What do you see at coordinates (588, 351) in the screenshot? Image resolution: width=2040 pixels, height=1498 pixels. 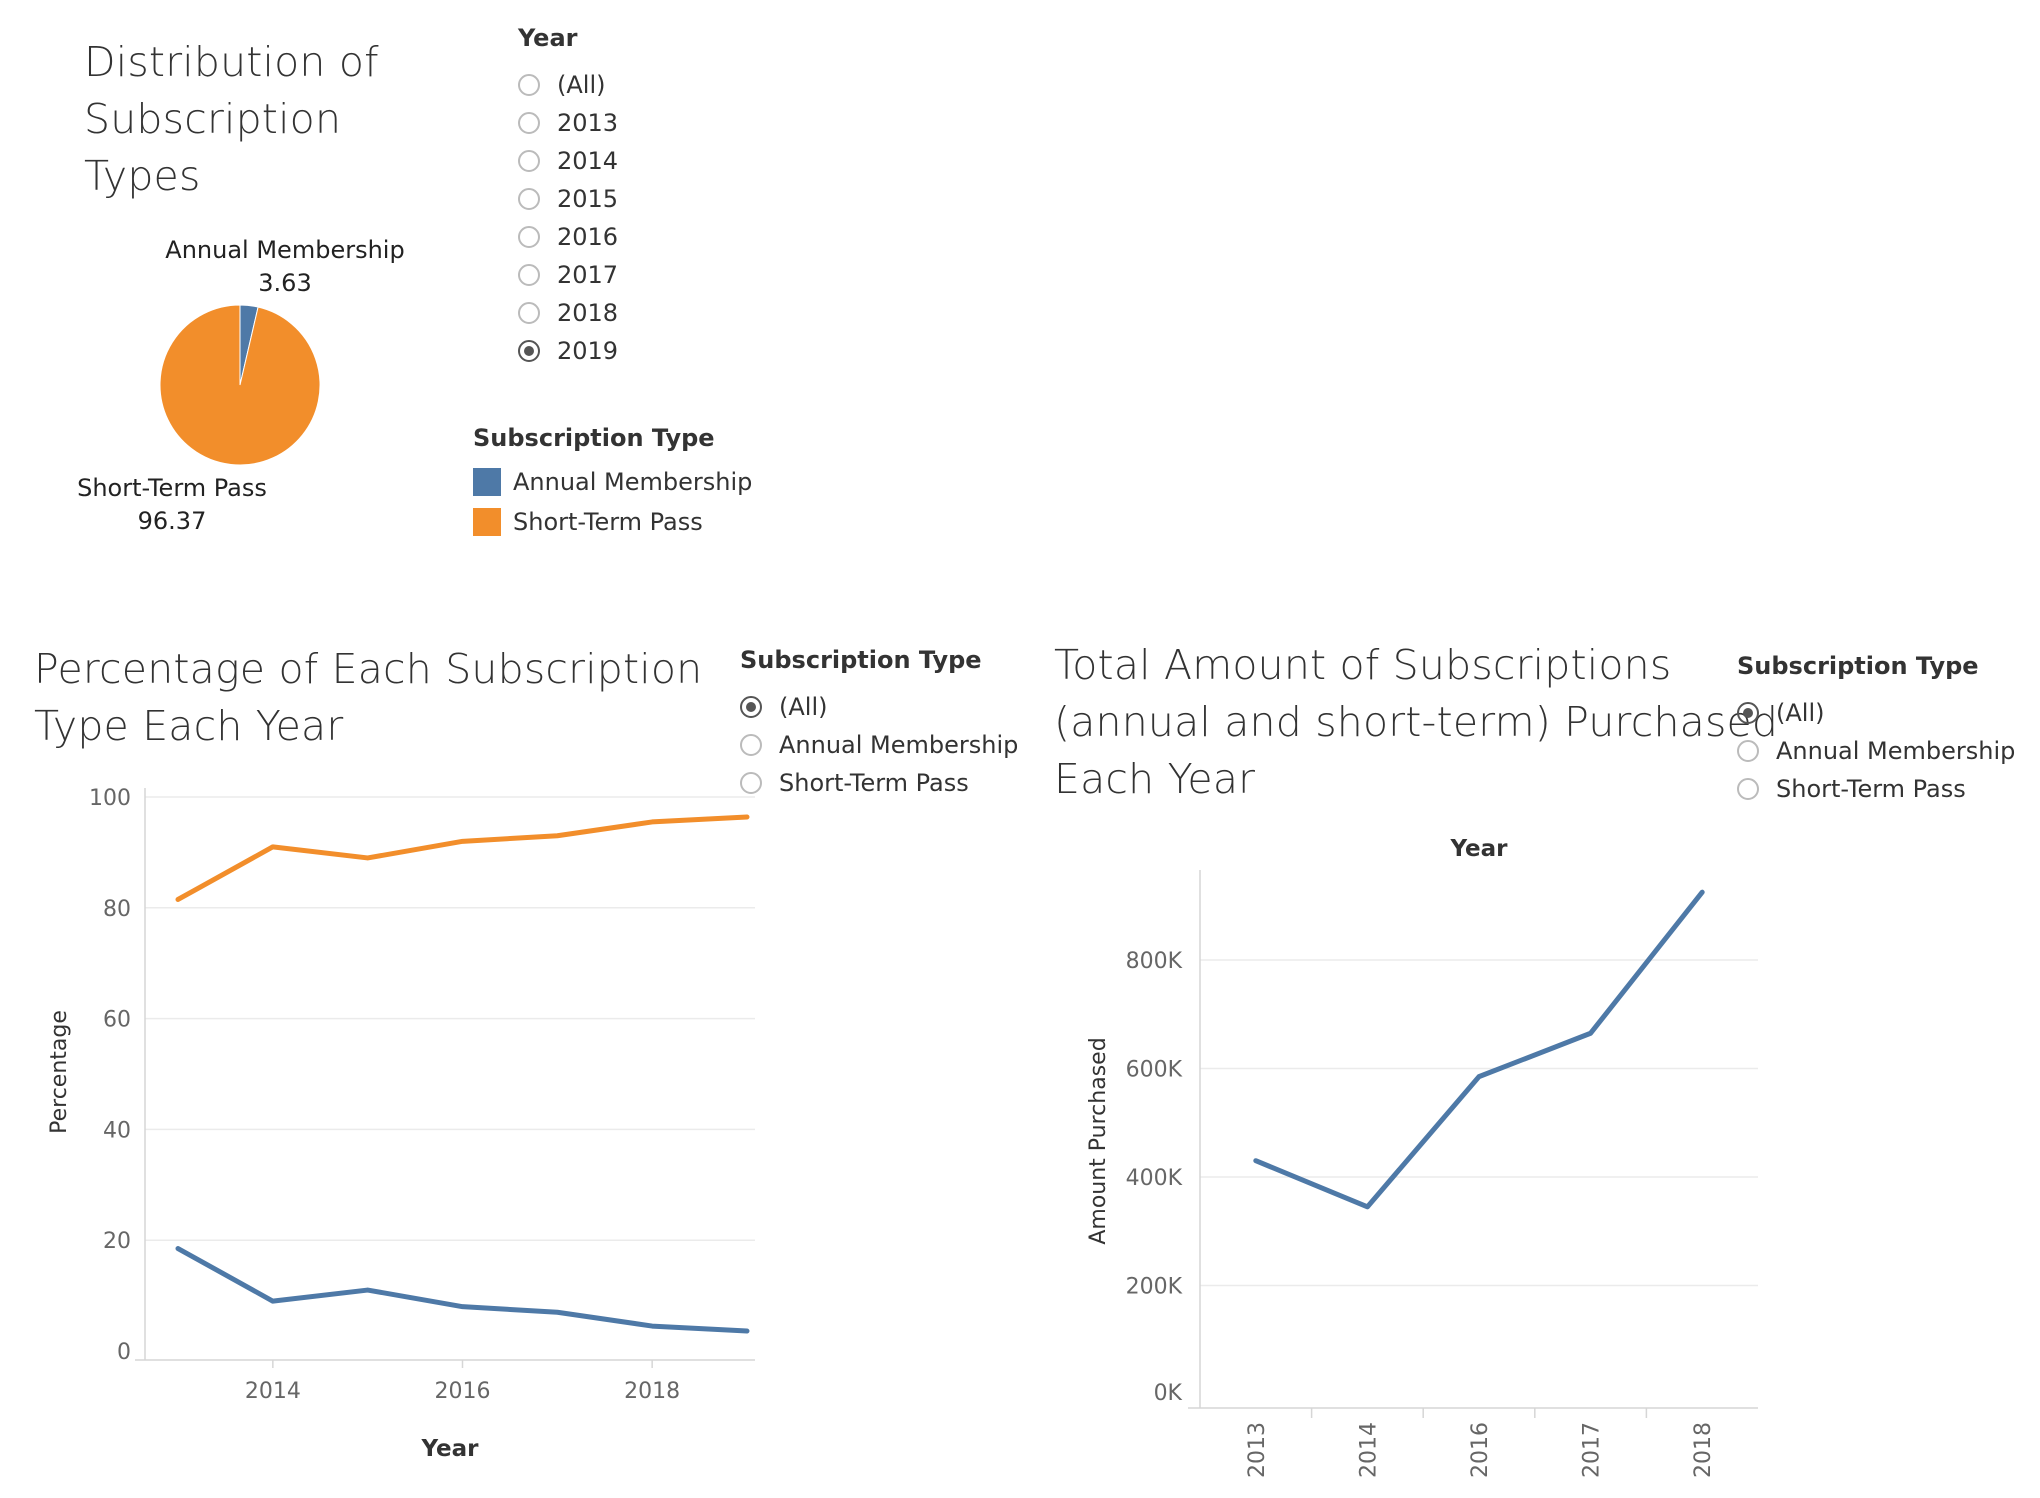 I see `year-filter-option-label: 2019` at bounding box center [588, 351].